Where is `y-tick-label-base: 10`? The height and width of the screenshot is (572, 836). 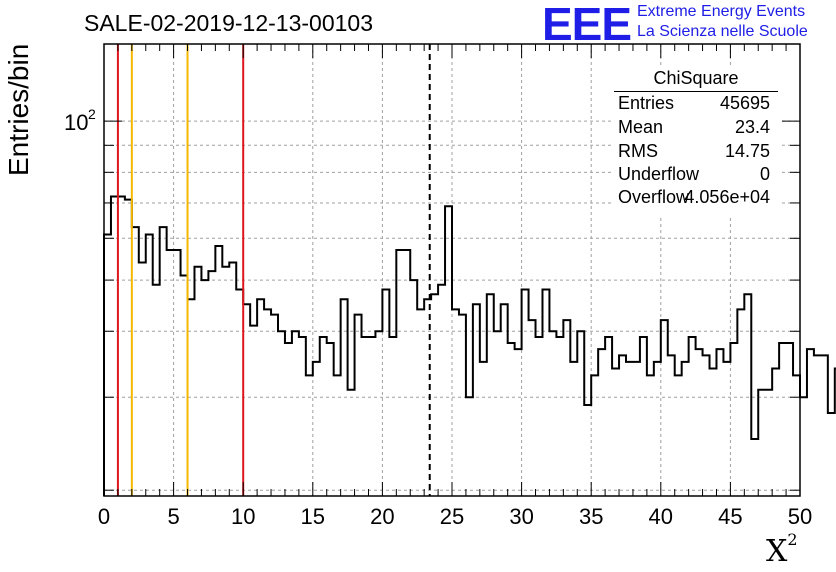
y-tick-label-base: 10 is located at coordinates (76, 122).